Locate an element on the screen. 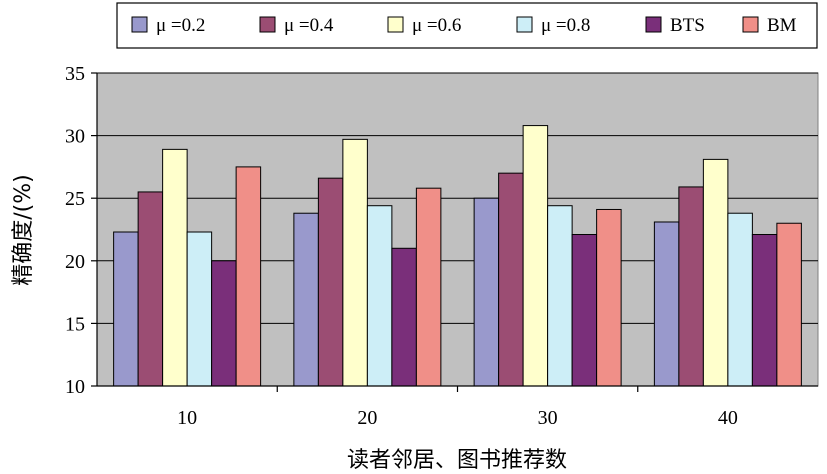  y-tick-label: 25 is located at coordinates (75, 199).